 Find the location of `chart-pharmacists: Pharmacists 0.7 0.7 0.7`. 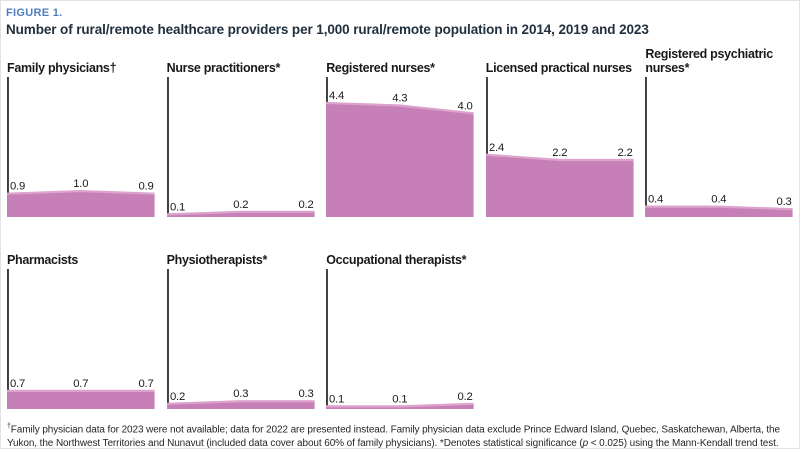

chart-pharmacists: Pharmacists 0.7 0.7 0.7 is located at coordinates (81, 330).